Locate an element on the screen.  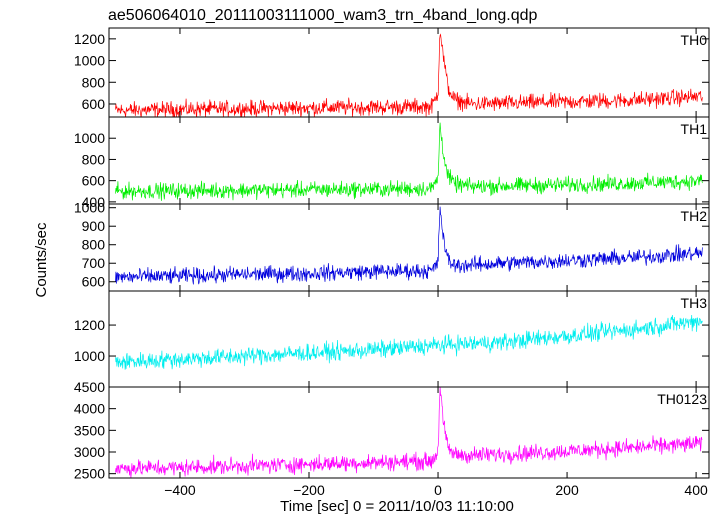
y-tick-label: 700 is located at coordinates (94, 263).